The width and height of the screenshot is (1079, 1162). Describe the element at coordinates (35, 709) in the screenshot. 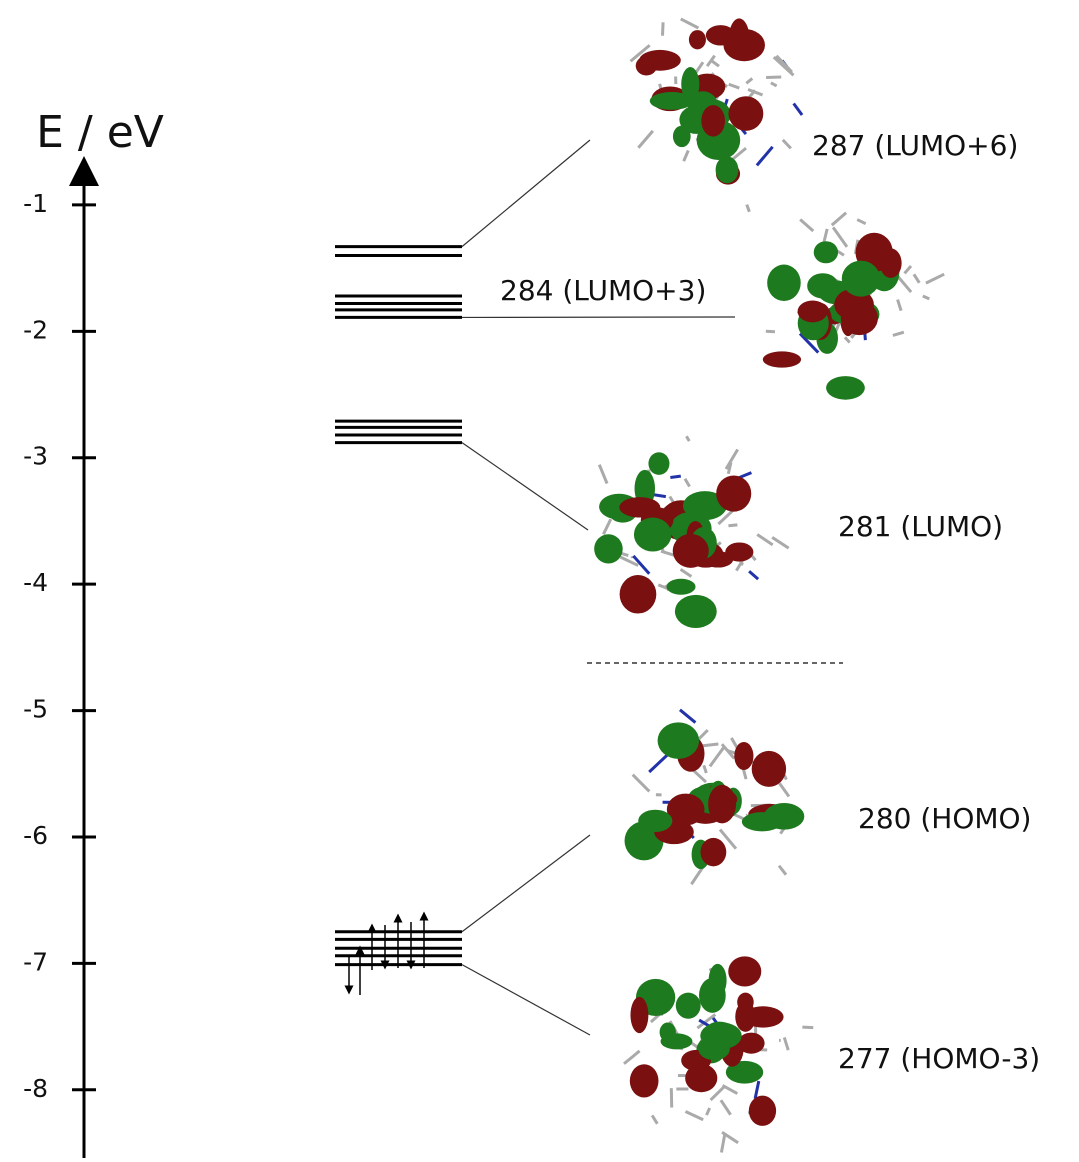

I see `y-tick-label: -5` at that location.